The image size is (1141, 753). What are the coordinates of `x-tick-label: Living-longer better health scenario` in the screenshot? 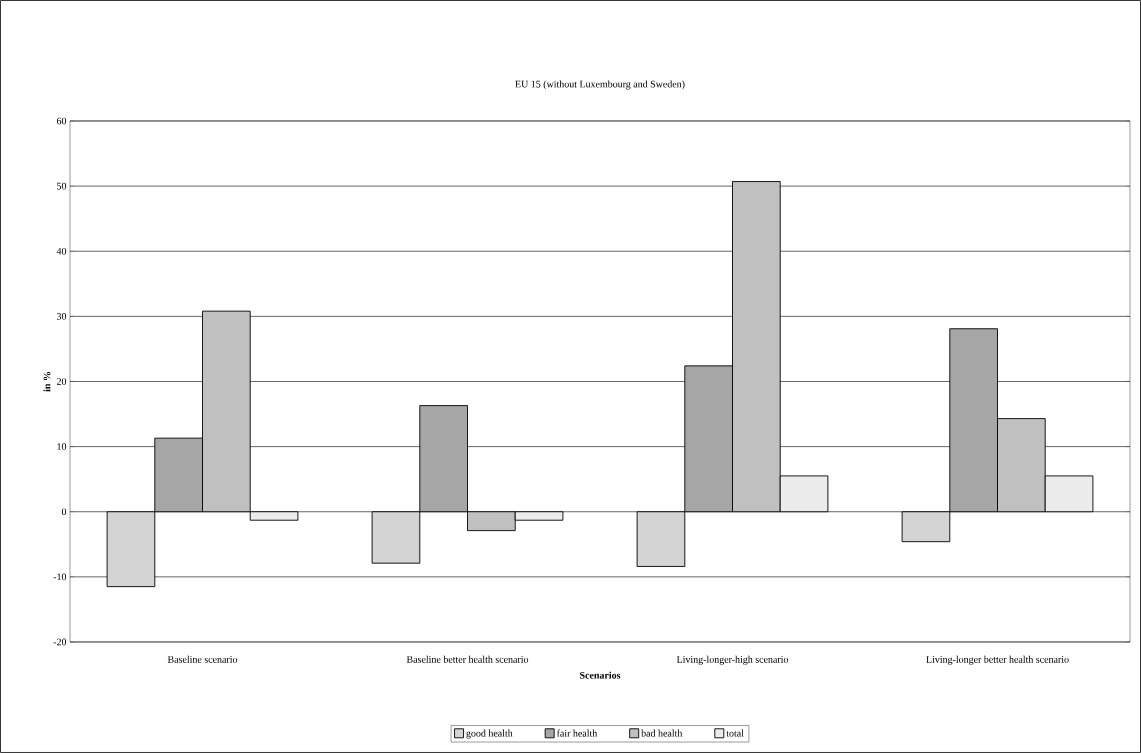 It's located at (997, 660).